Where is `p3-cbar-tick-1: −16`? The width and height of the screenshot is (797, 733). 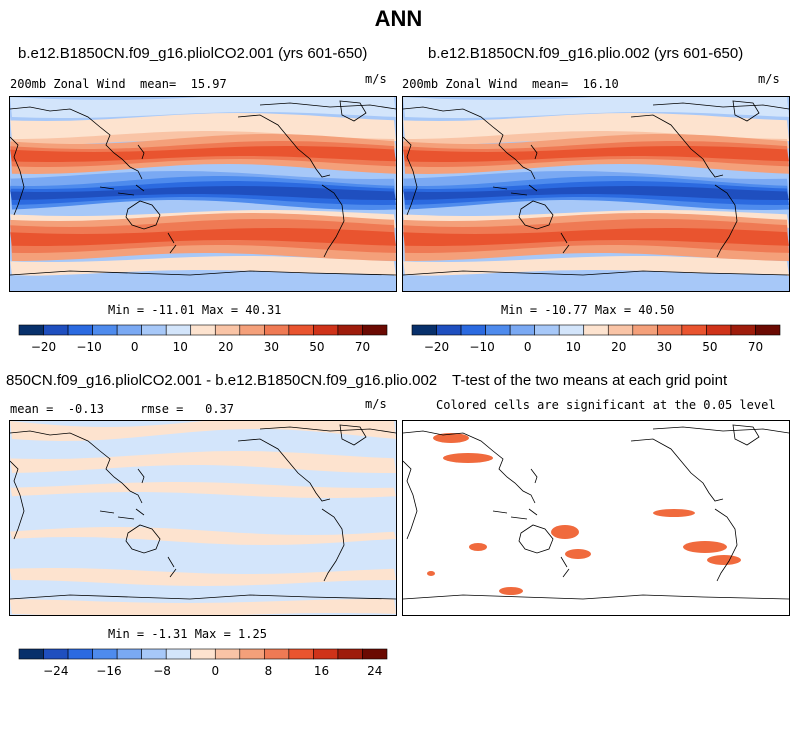
p3-cbar-tick-1: −16 is located at coordinates (108, 671).